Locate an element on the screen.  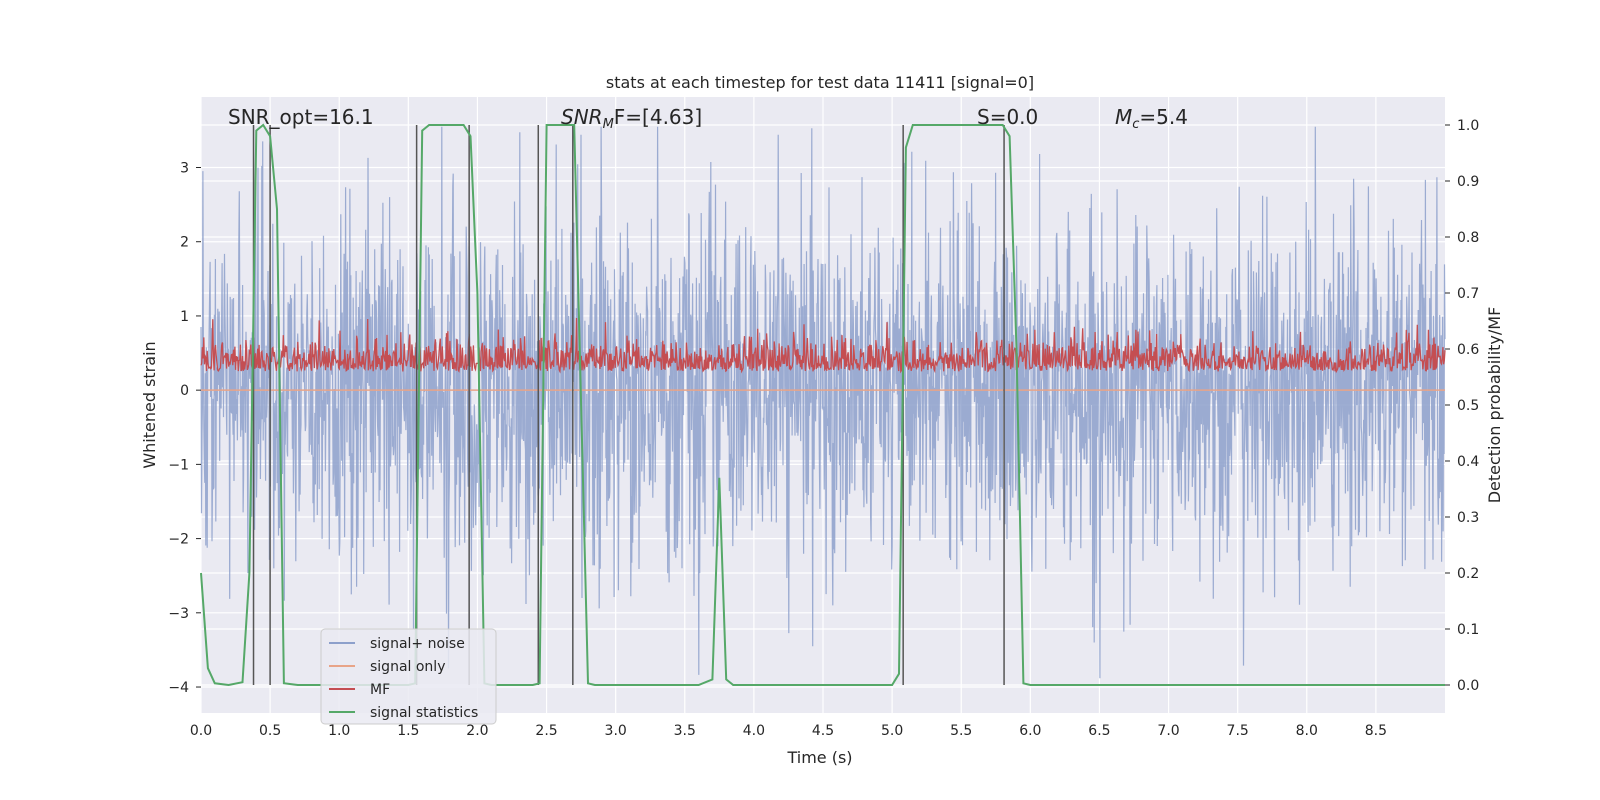
y-tick-label-left: 0 is located at coordinates (184, 391).